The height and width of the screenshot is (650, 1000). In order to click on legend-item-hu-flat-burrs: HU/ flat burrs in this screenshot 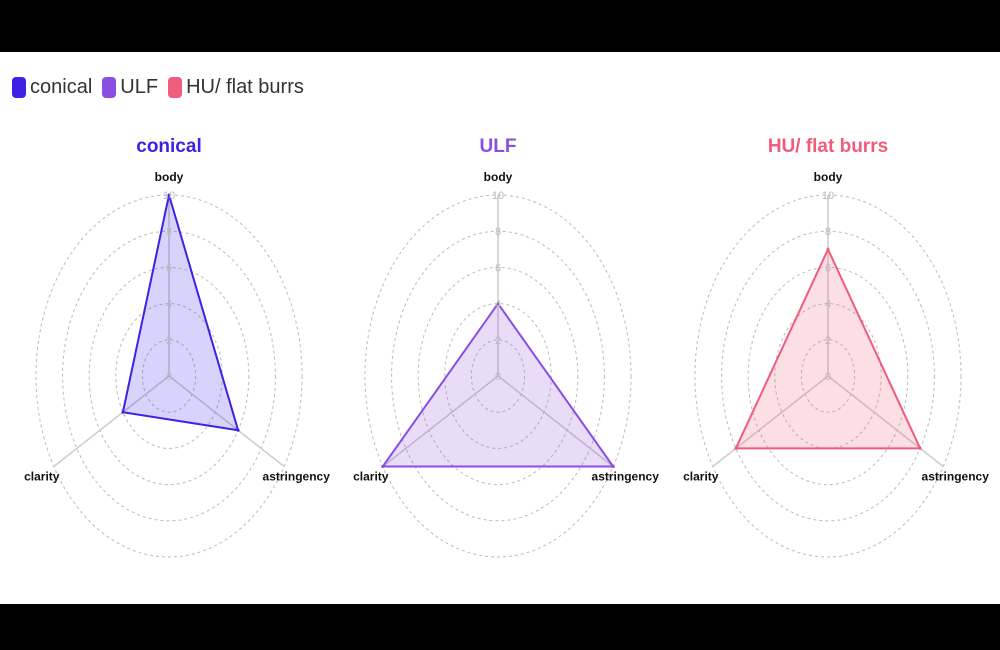, I will do `click(236, 87)`.